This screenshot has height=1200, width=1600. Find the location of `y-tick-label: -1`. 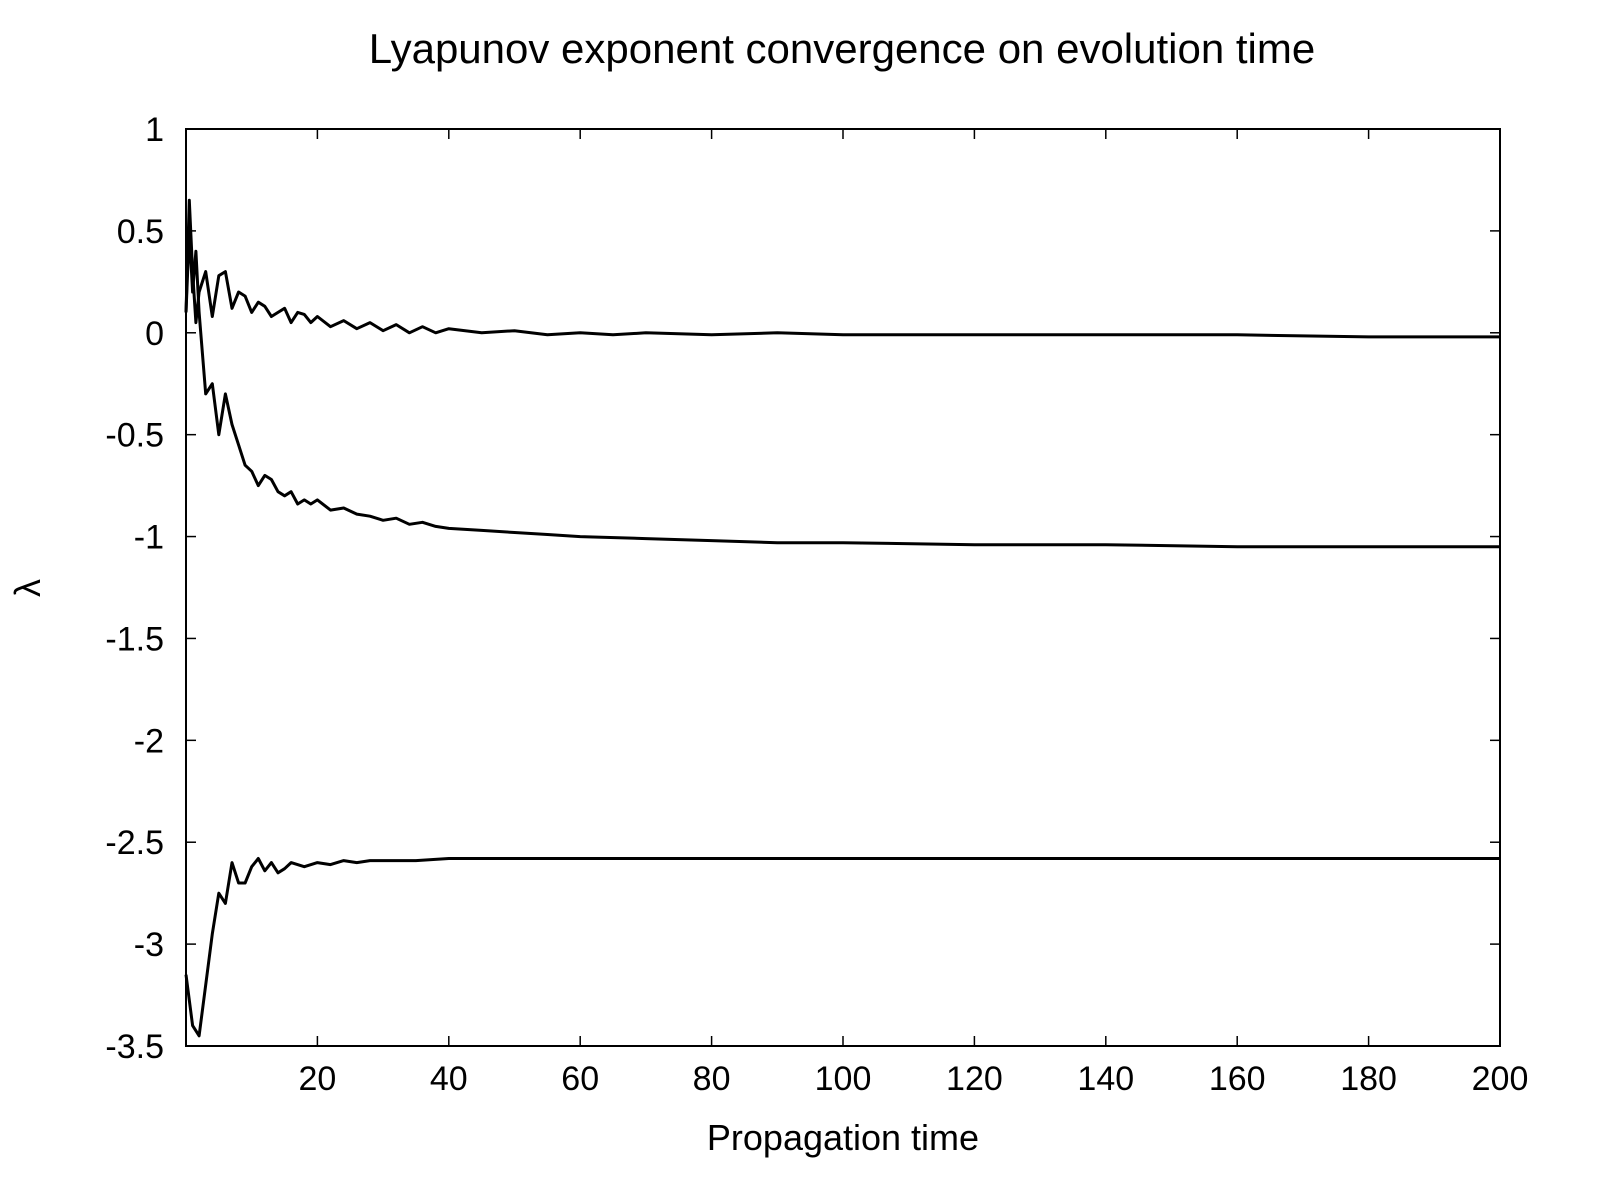

y-tick-label: -1 is located at coordinates (149, 538).